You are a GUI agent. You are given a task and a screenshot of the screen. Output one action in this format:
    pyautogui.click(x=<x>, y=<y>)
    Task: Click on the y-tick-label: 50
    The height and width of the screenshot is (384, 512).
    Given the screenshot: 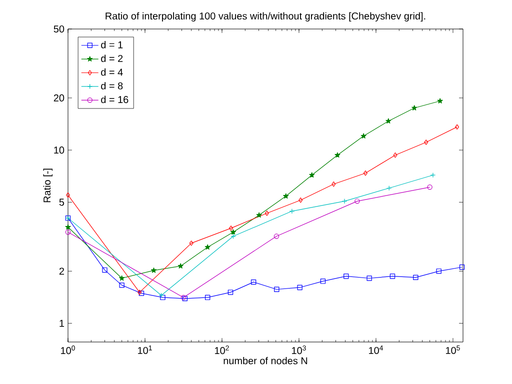 What is the action you would take?
    pyautogui.click(x=59, y=29)
    